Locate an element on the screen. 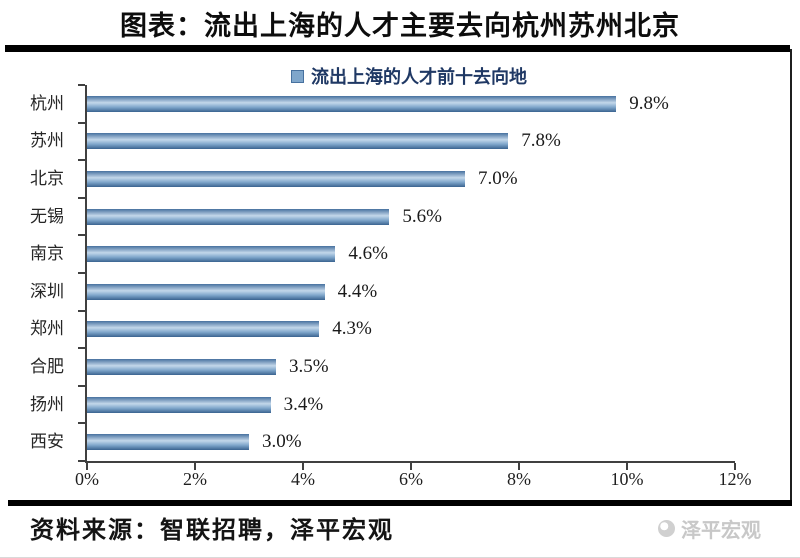  x-axis-label: 8% is located at coordinates (519, 479).